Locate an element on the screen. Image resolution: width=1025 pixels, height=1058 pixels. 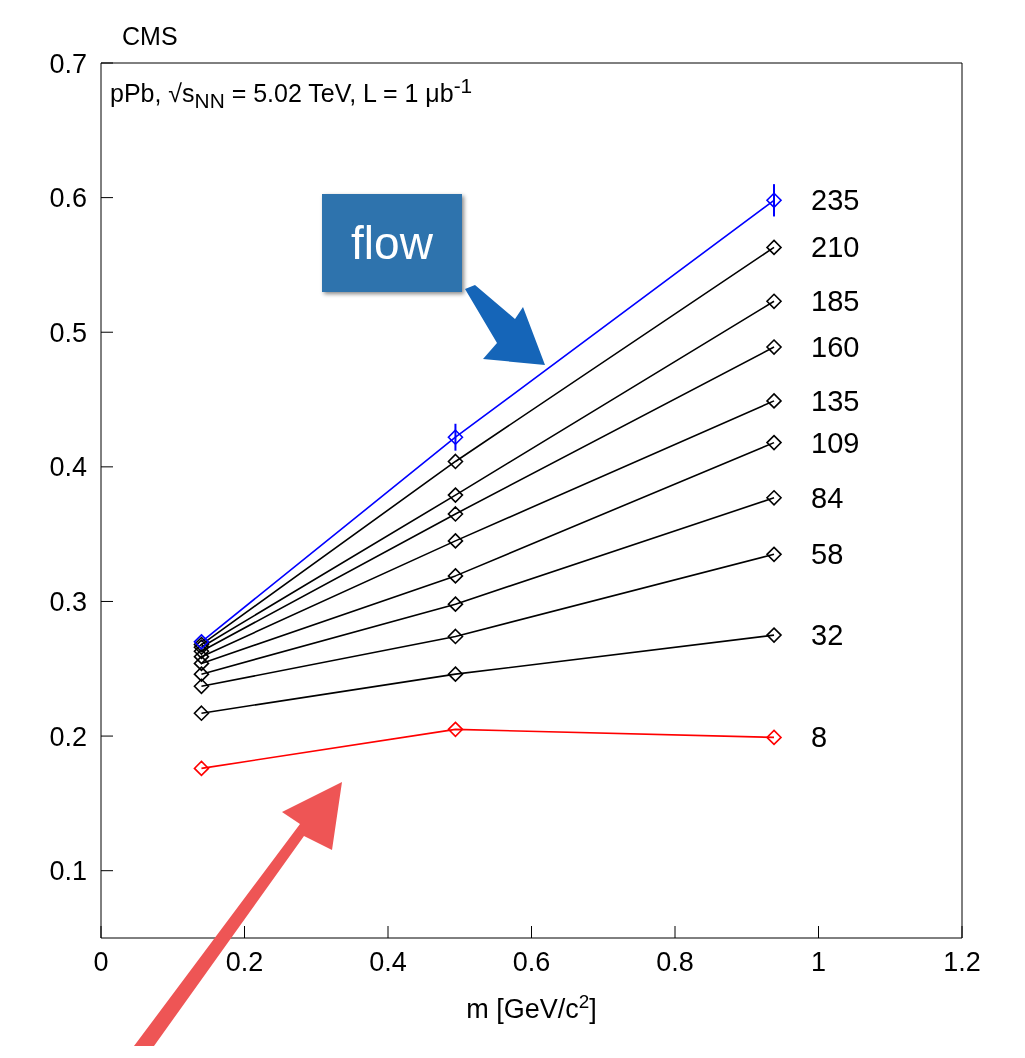
series-label: 210 is located at coordinates (835, 247).